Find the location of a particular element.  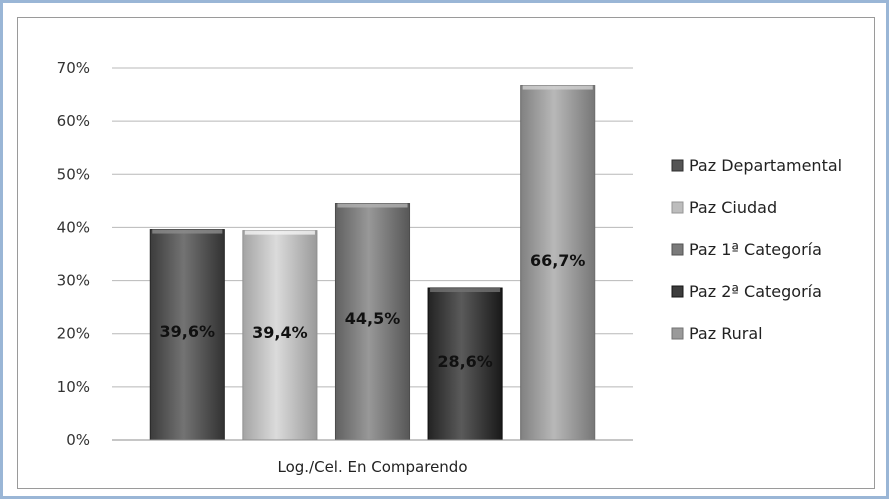

y-tick-label: 50% is located at coordinates (73, 174).